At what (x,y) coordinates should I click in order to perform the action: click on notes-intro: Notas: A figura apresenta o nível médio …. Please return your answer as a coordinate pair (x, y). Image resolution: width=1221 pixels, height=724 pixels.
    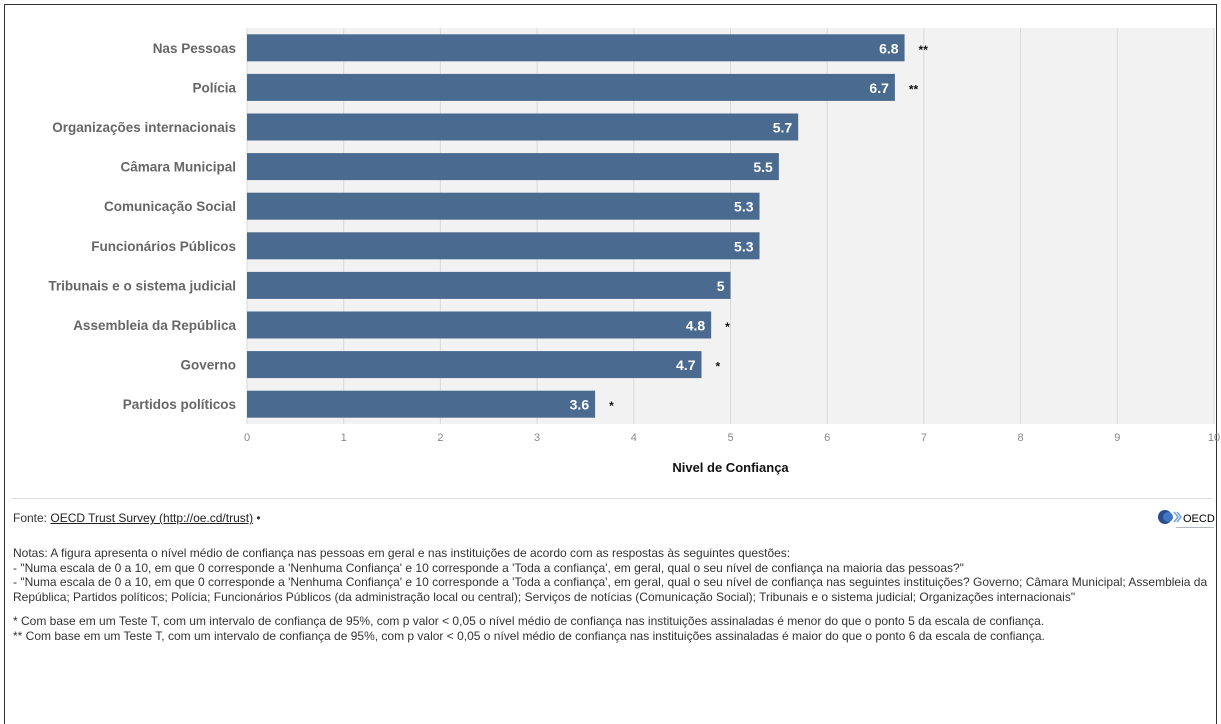
    Looking at the image, I should click on (402, 553).